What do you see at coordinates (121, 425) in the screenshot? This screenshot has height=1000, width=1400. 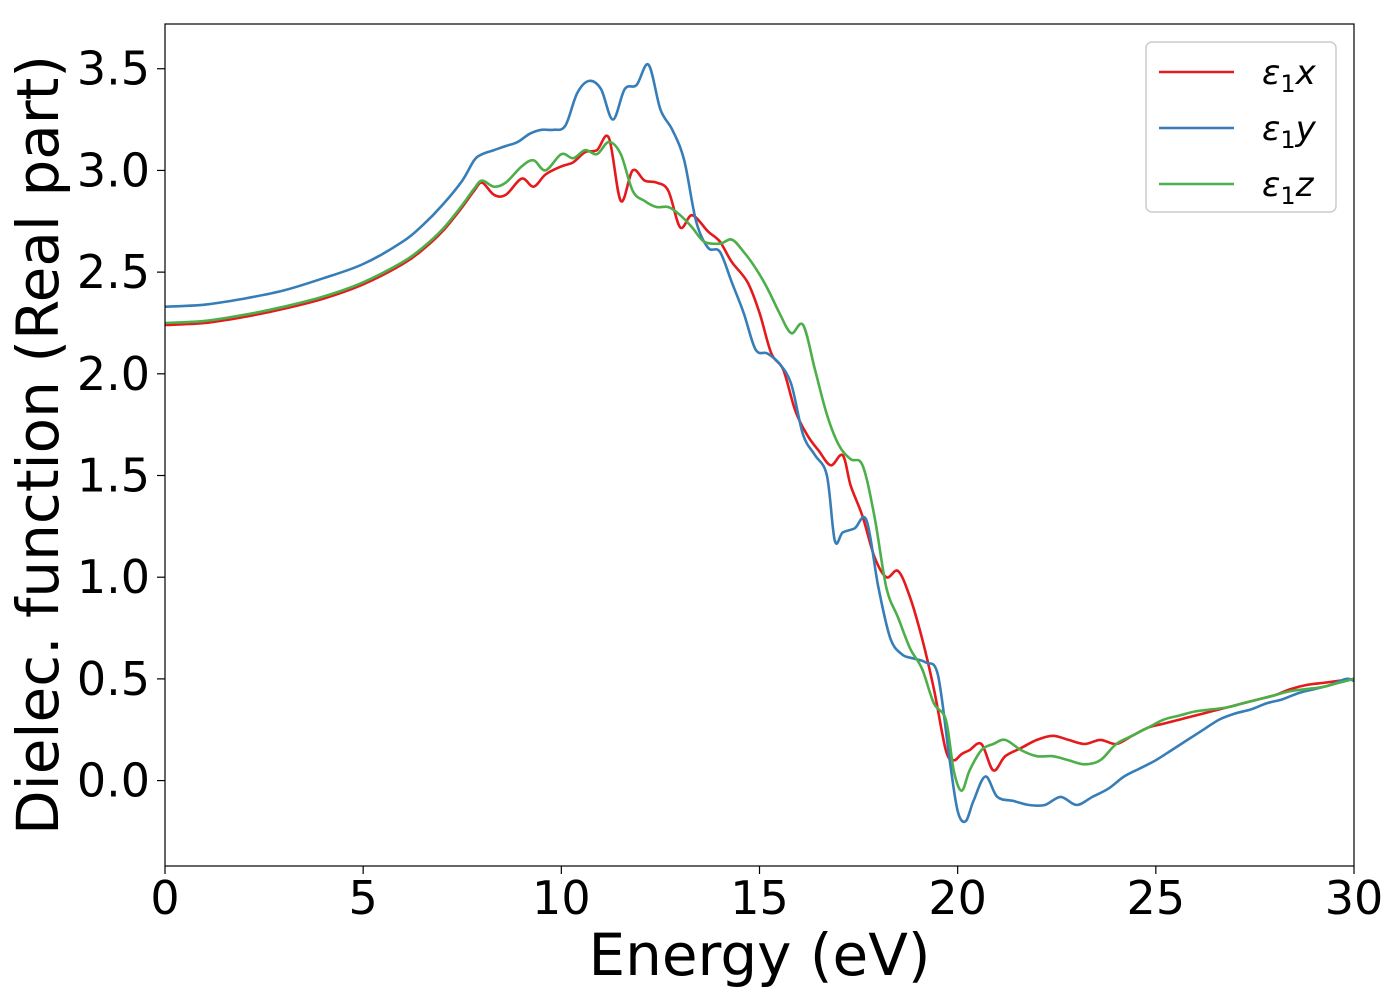 I see `y-axis-ticks: 0.0 0.5 1.0 1.5 2.0 2.5 3.0 3.5` at bounding box center [121, 425].